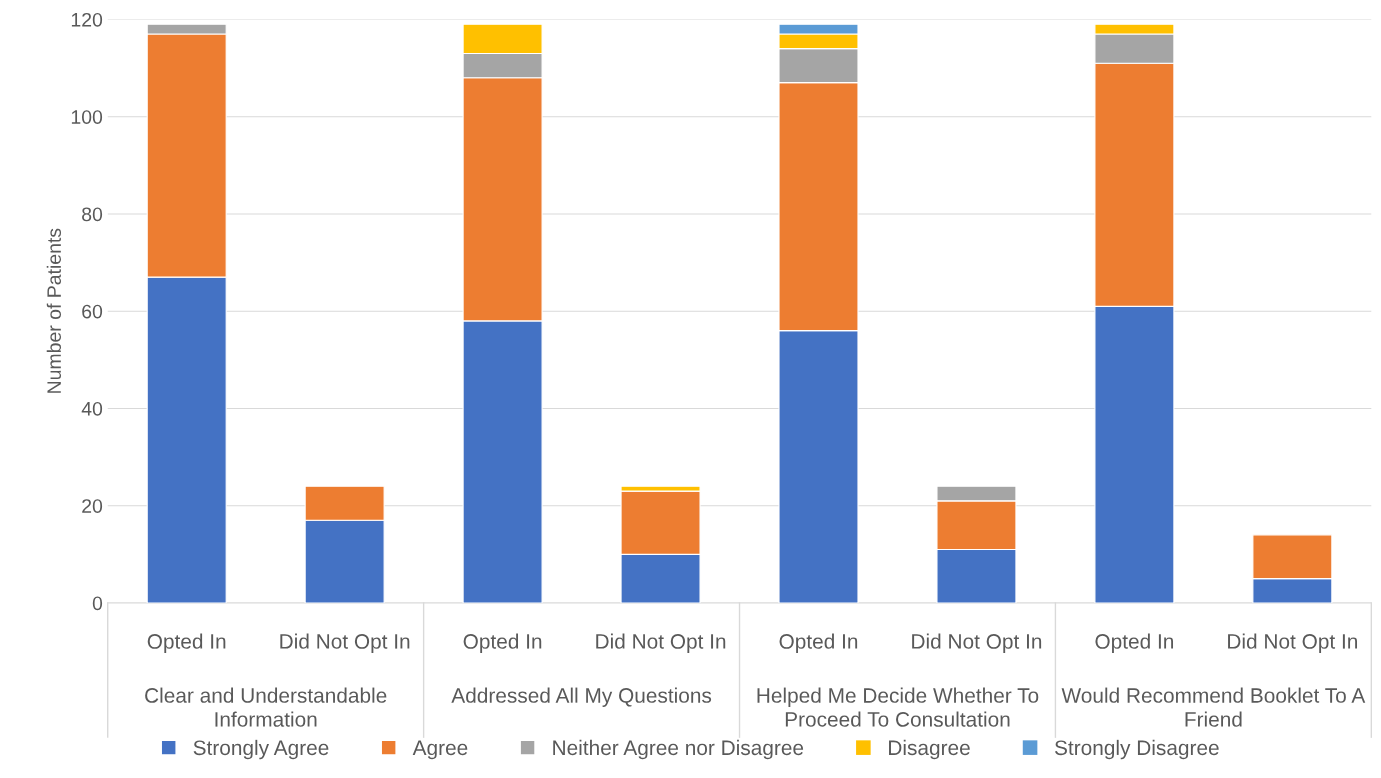  I want to click on legend-label: Agree, so click(440, 750).